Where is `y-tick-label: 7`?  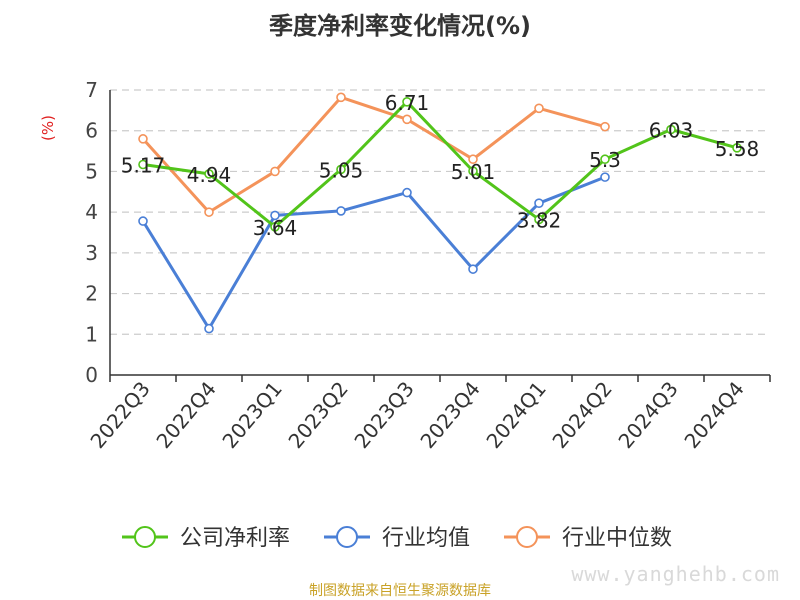
y-tick-label: 7 is located at coordinates (91, 90).